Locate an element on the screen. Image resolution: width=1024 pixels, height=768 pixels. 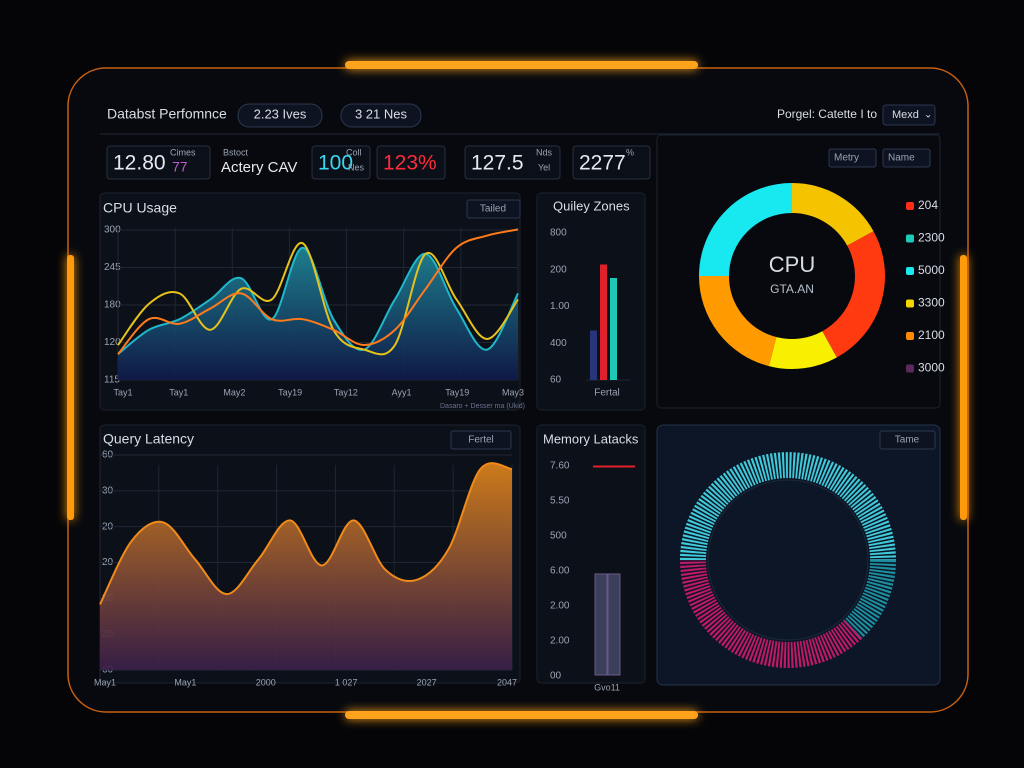
panel-title: Quiley Zones is located at coordinates (591, 205).